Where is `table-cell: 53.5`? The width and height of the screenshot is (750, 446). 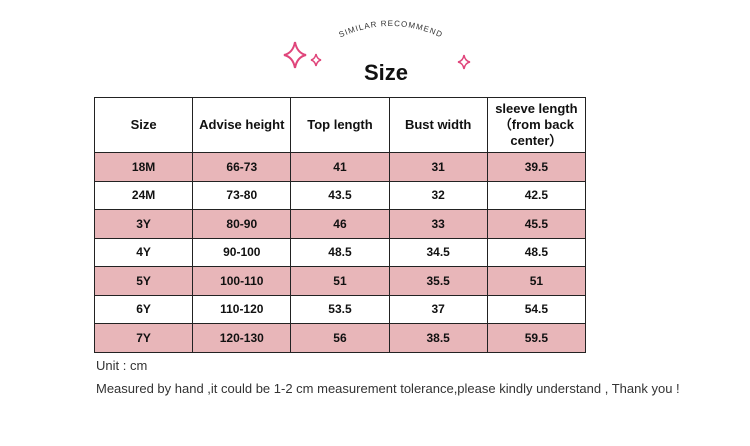 table-cell: 53.5 is located at coordinates (340, 309).